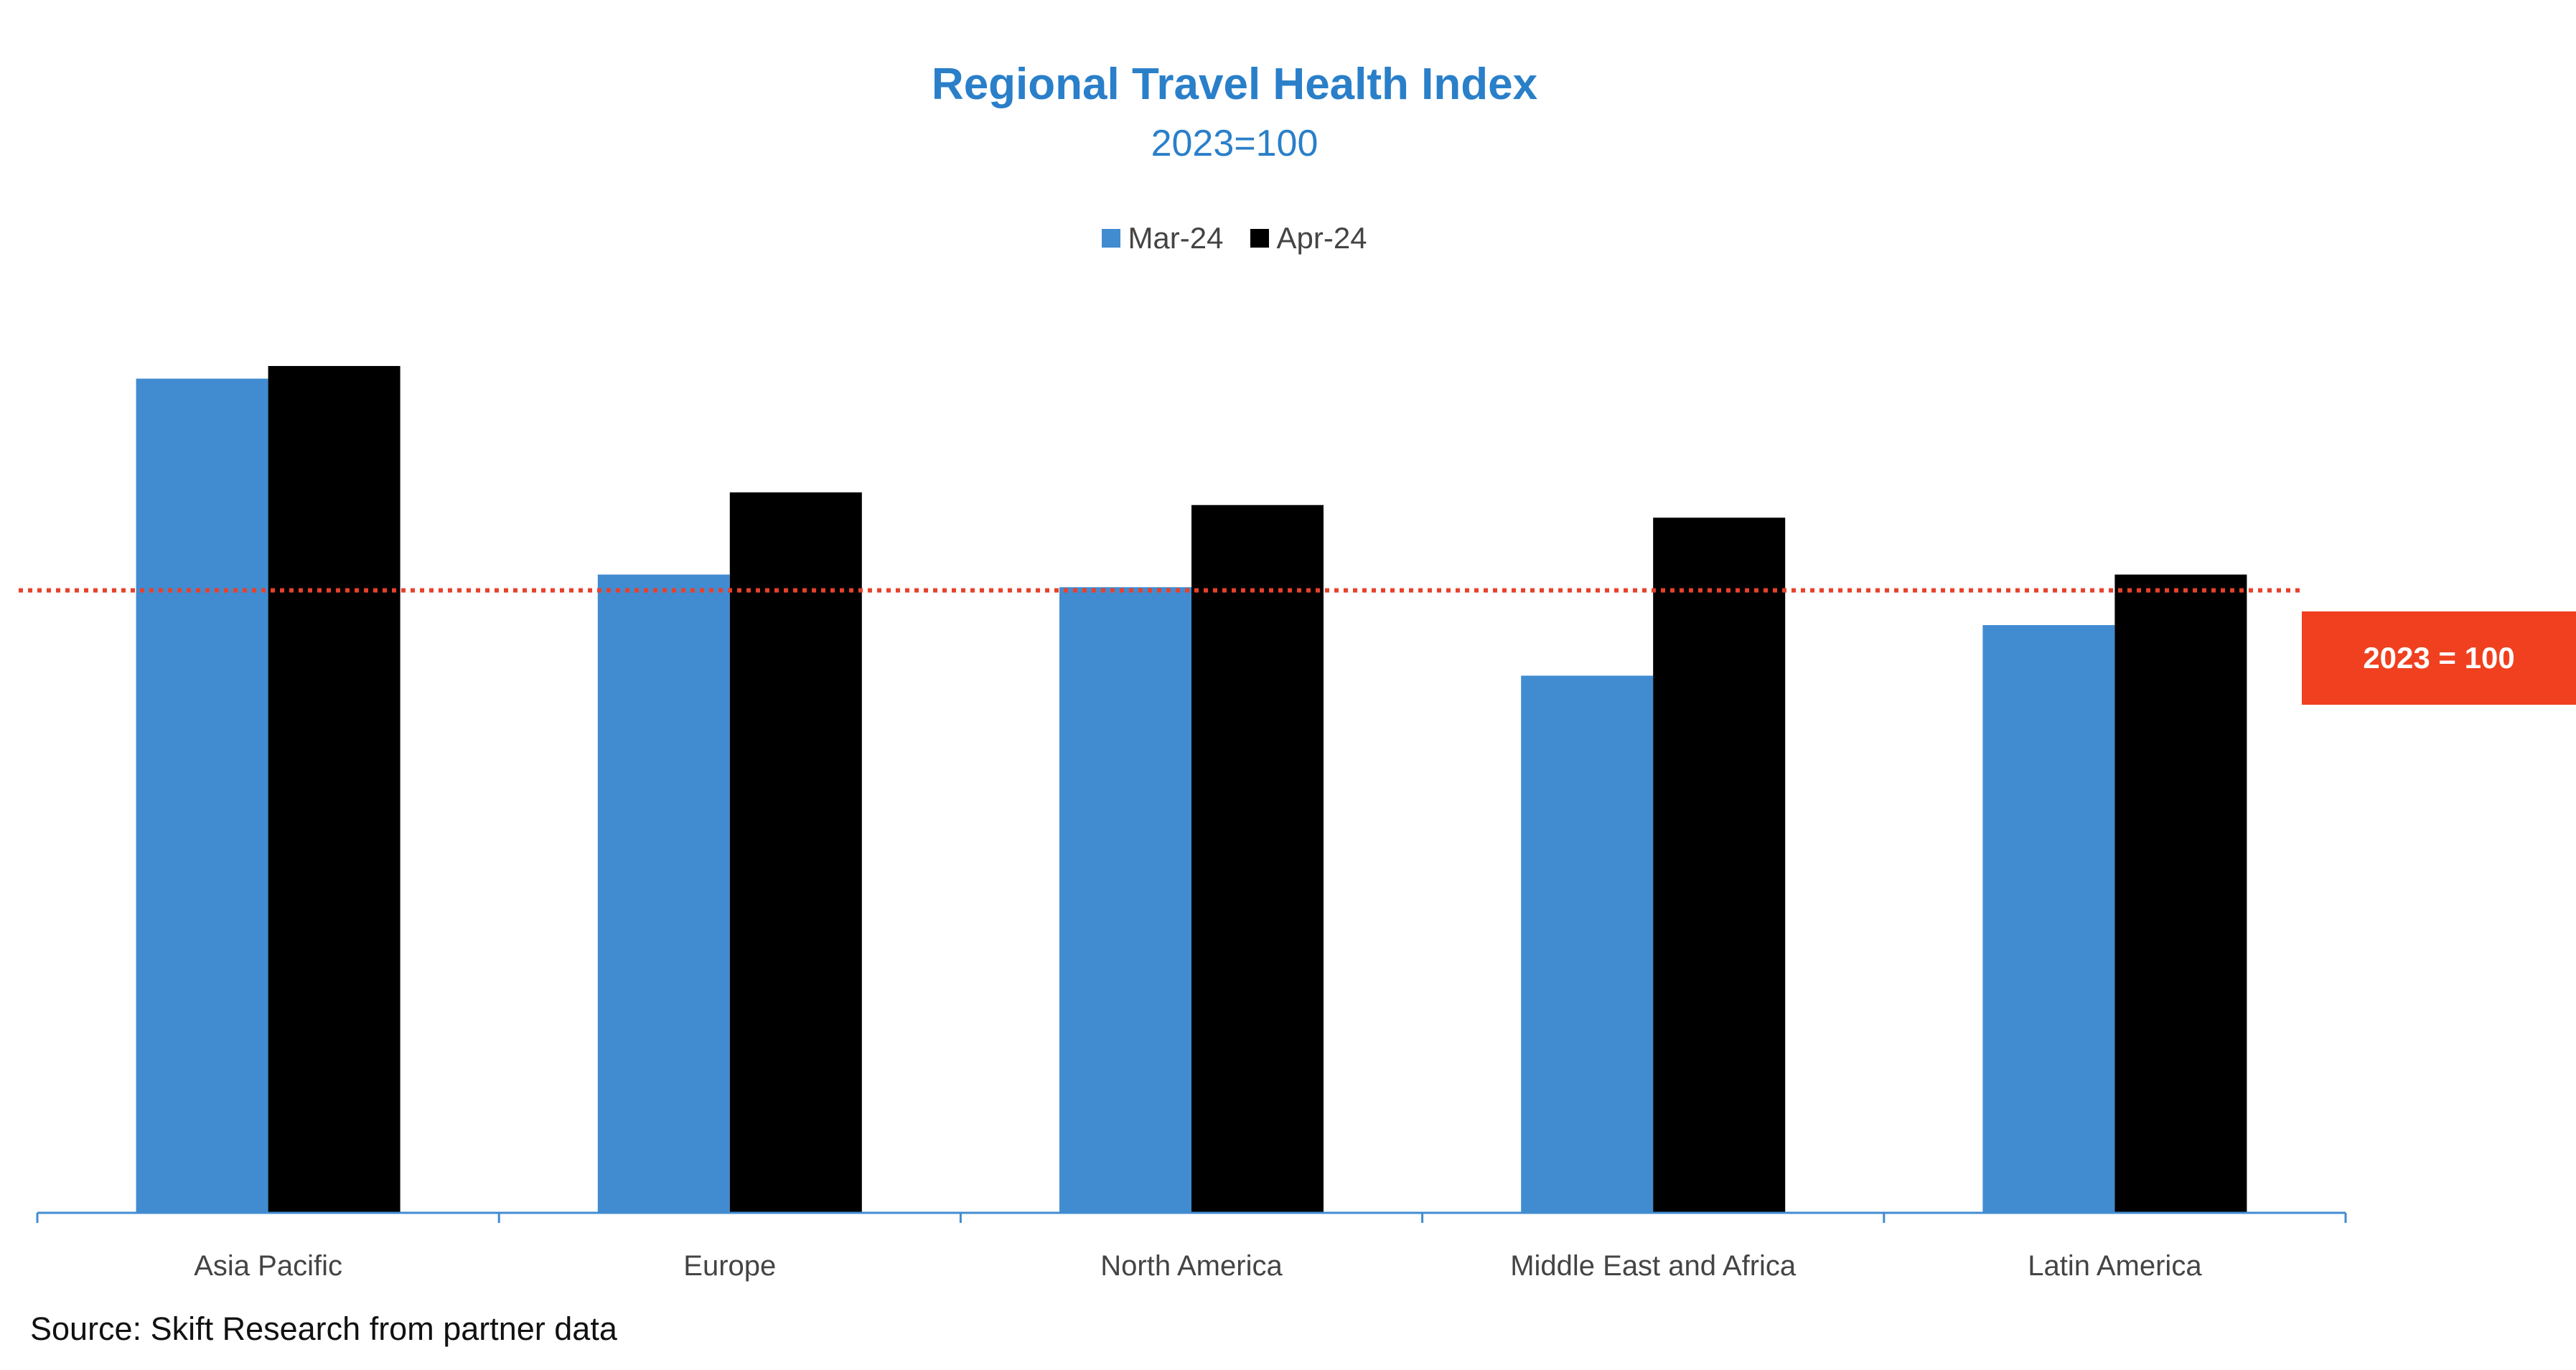 The width and height of the screenshot is (2576, 1370). I want to click on x-tick-label-middle-east-and-africa: Middle East and Africa, so click(1653, 1266).